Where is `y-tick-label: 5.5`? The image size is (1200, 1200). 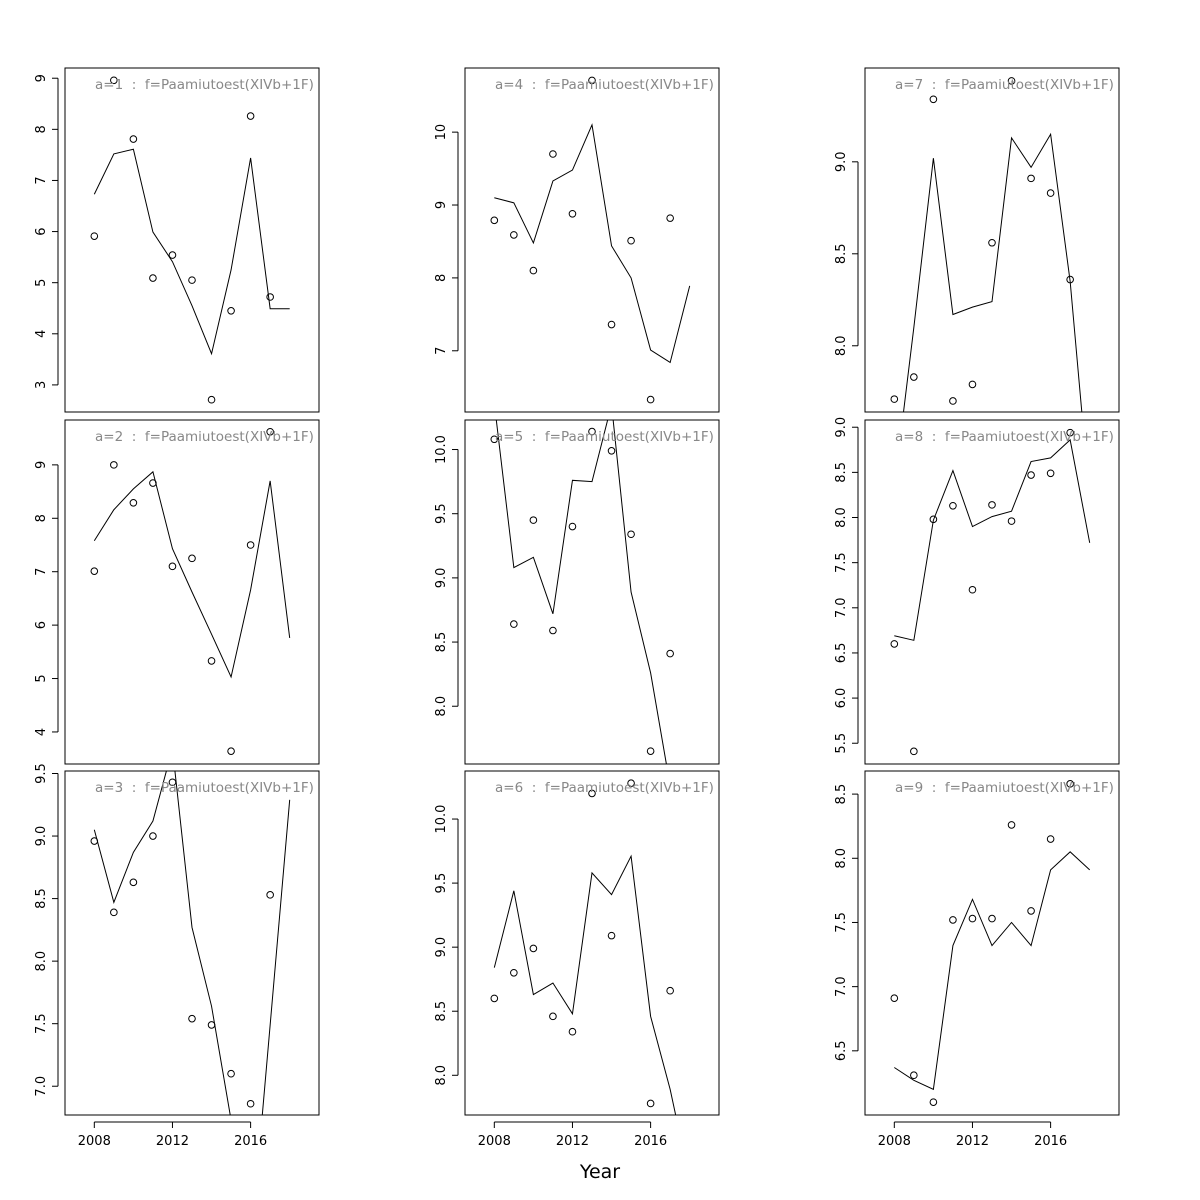 y-tick-label: 5.5 is located at coordinates (841, 743).